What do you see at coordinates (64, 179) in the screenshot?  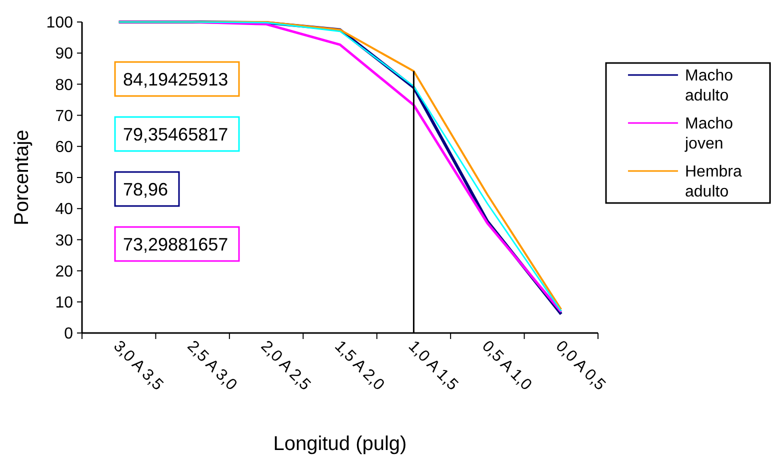 I see `y-tick-label: 50` at bounding box center [64, 179].